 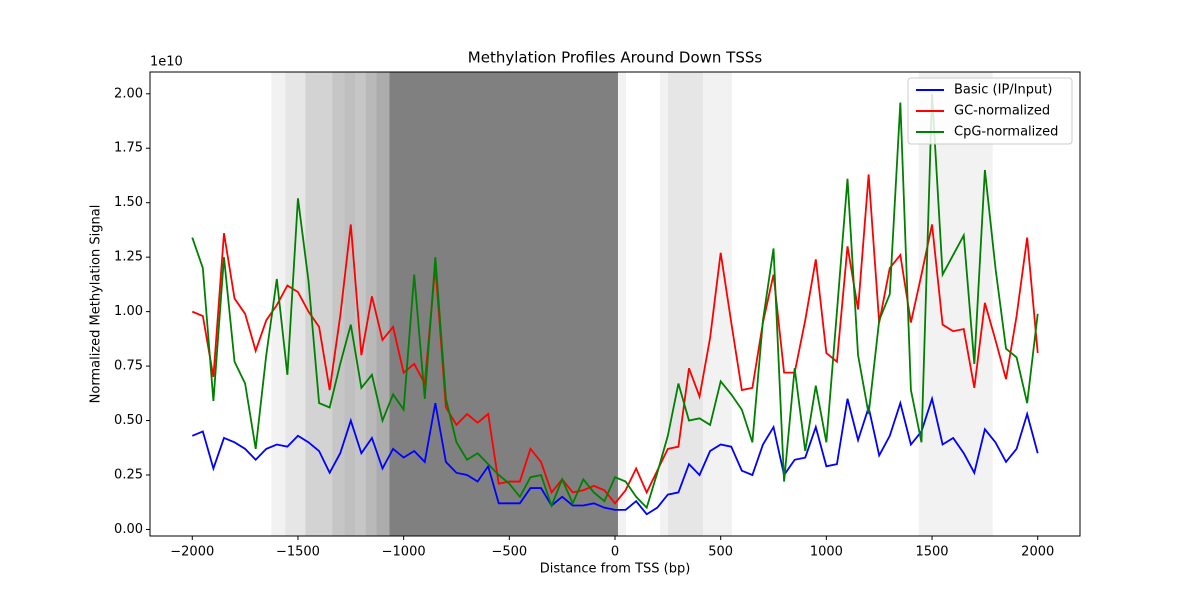 I want to click on x-tick-label: −1500, so click(x=298, y=552).